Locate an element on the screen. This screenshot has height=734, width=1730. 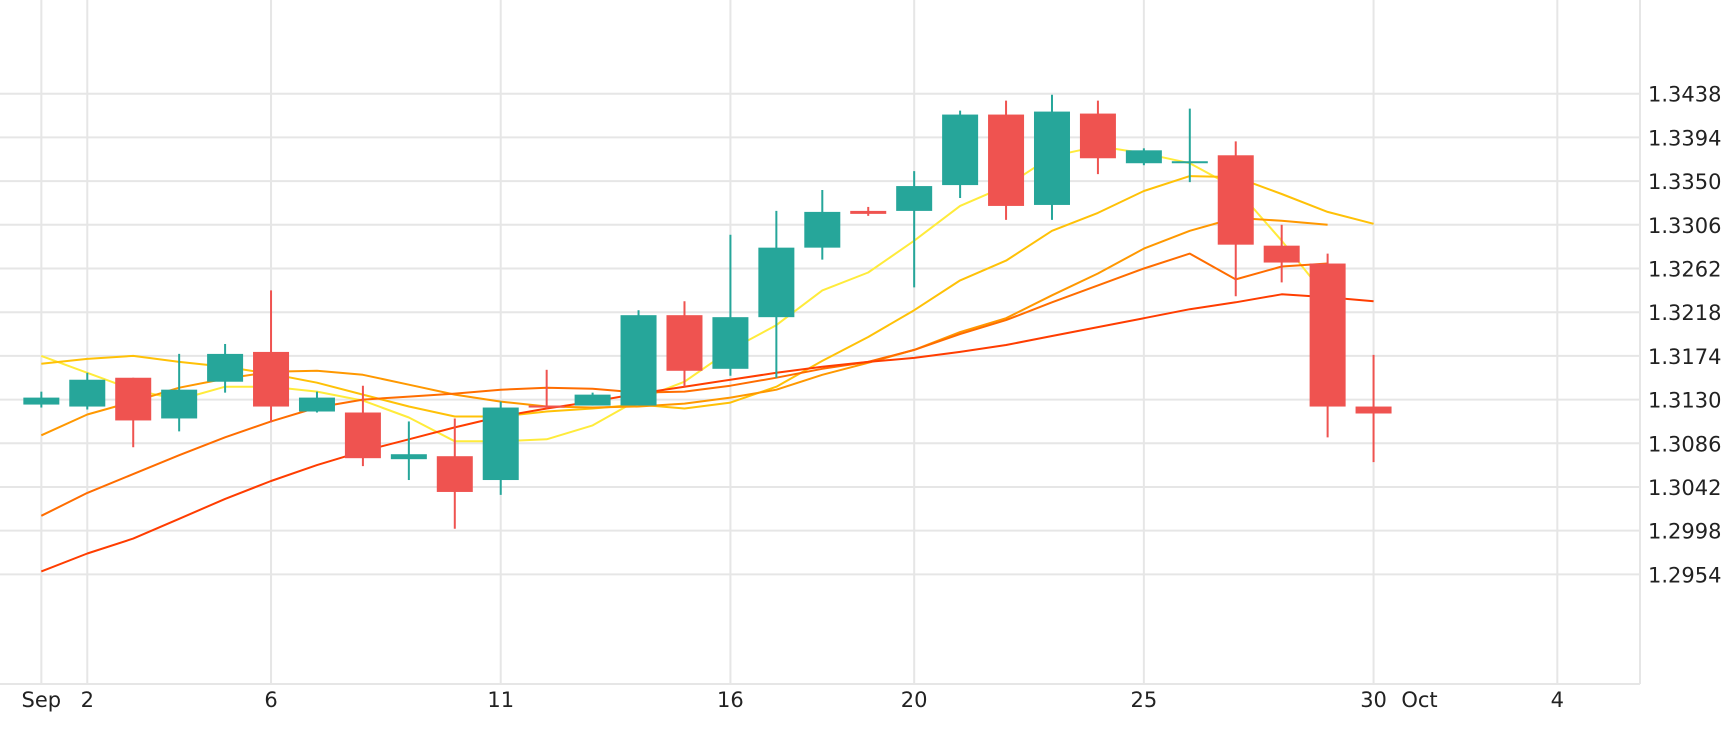
y-tick-label: 1.2998 is located at coordinates (1684, 532).